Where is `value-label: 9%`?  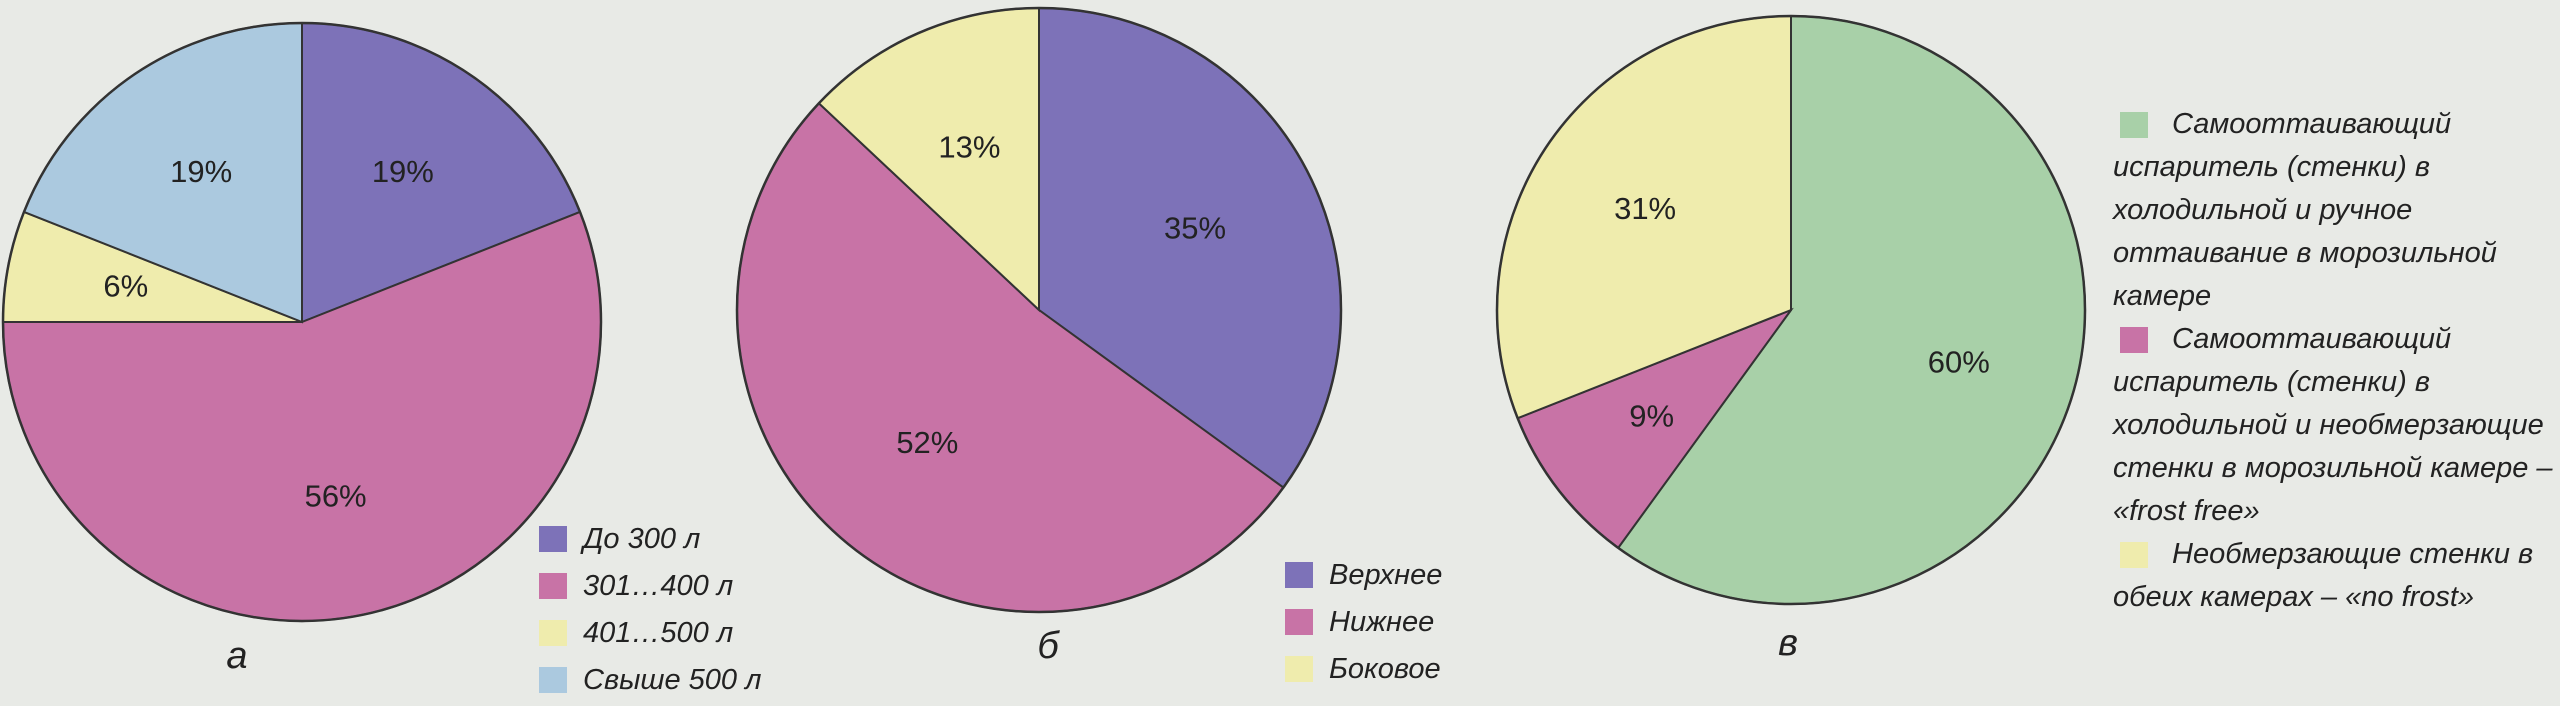 value-label: 9% is located at coordinates (1651, 415).